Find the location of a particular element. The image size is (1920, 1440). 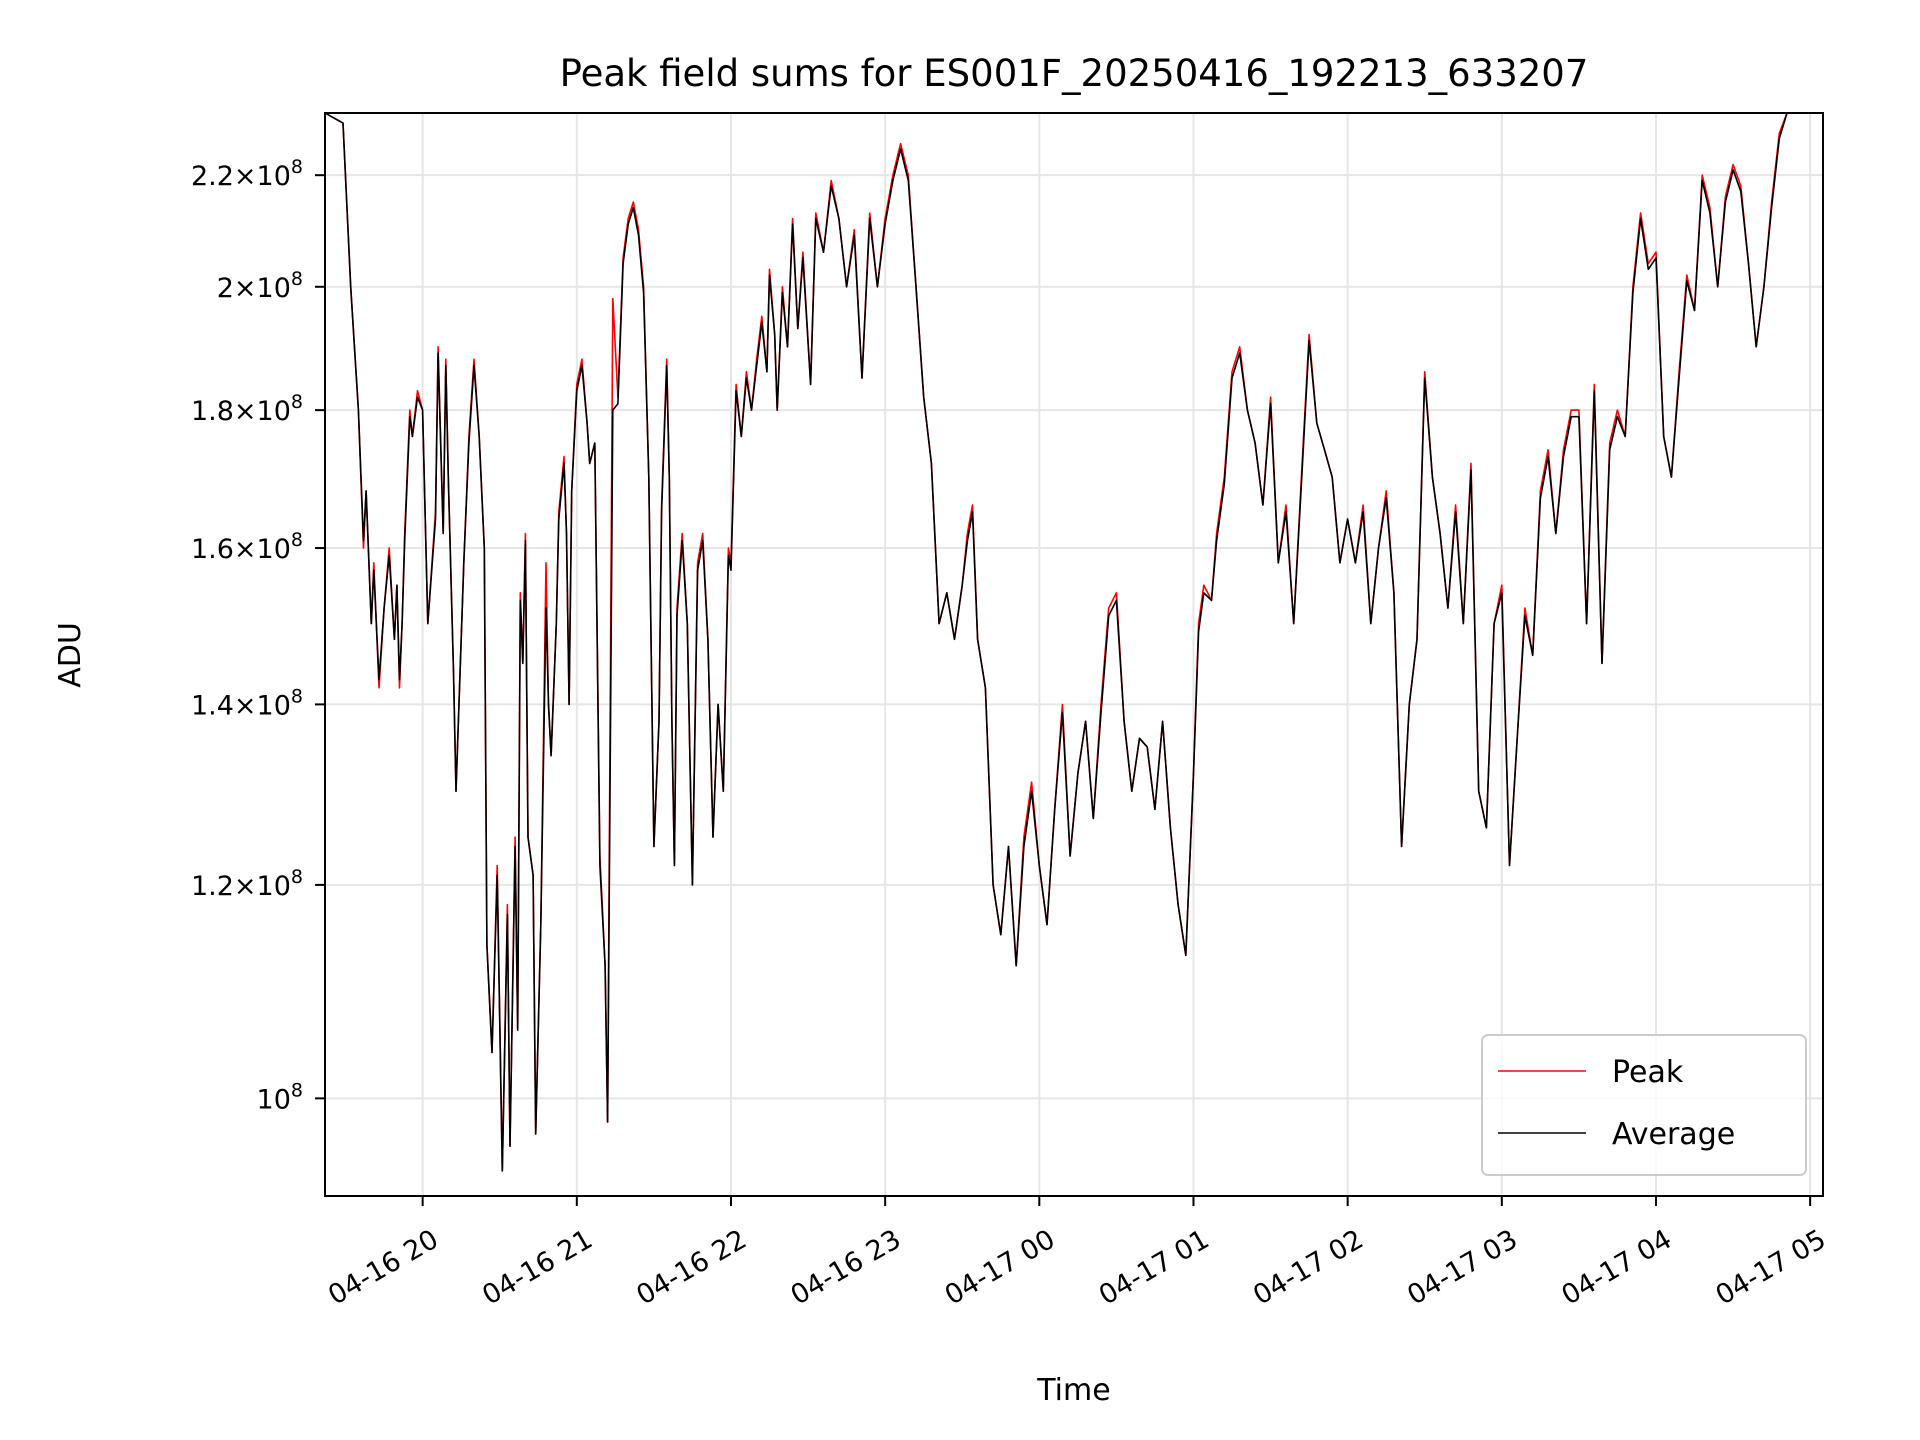

legend-label-average: Average is located at coordinates (1673, 1134).